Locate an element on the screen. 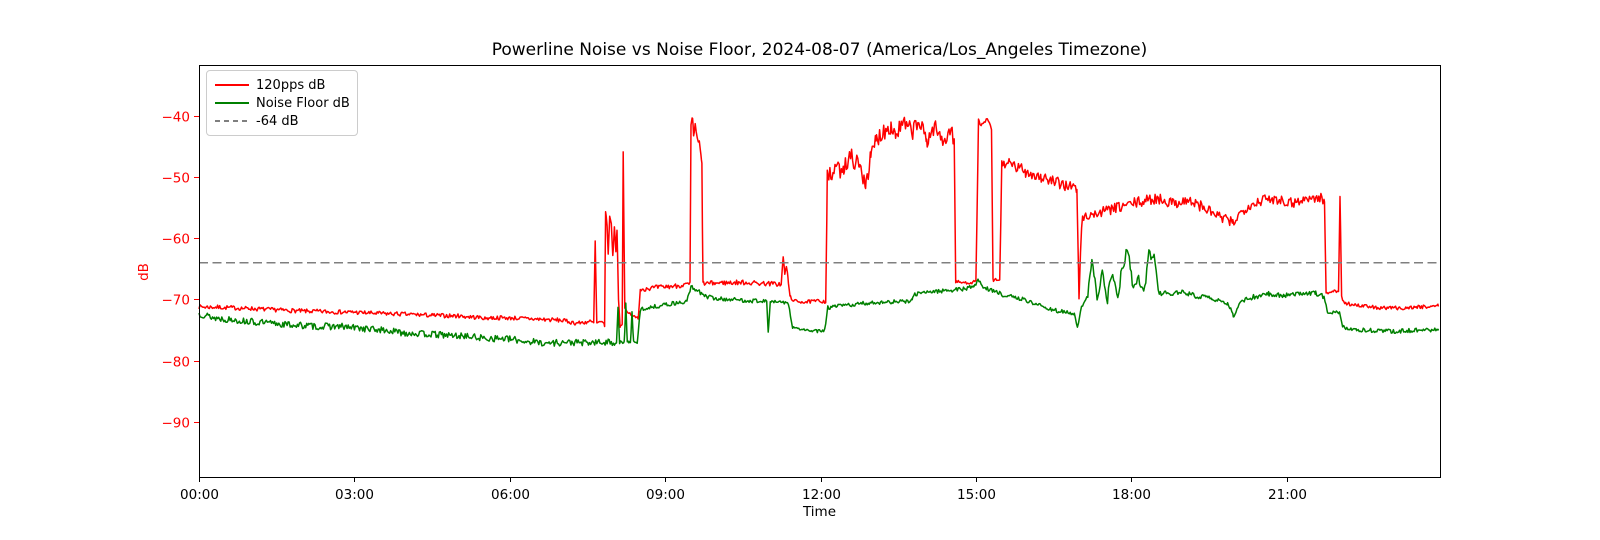 The width and height of the screenshot is (1600, 540). x-tick-label: 03:00 is located at coordinates (354, 495).